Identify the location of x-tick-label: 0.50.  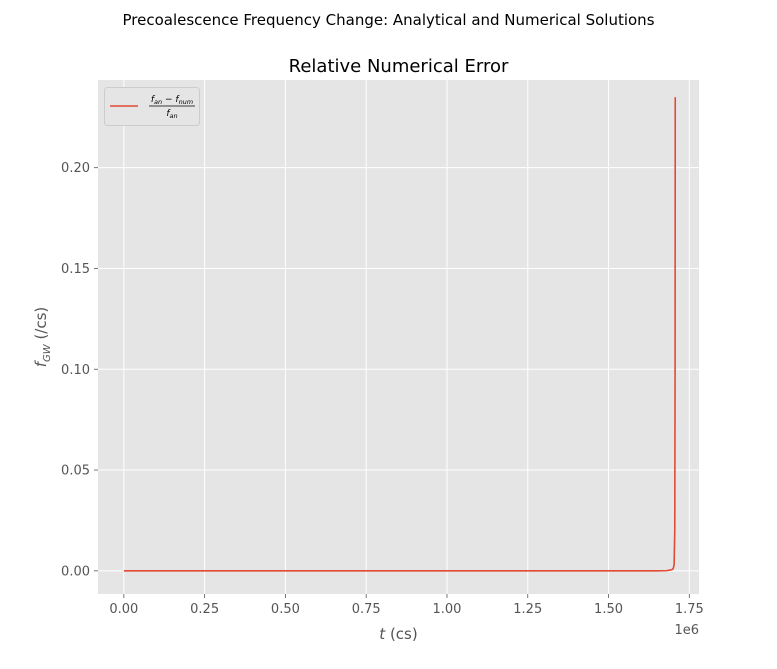
(285, 609).